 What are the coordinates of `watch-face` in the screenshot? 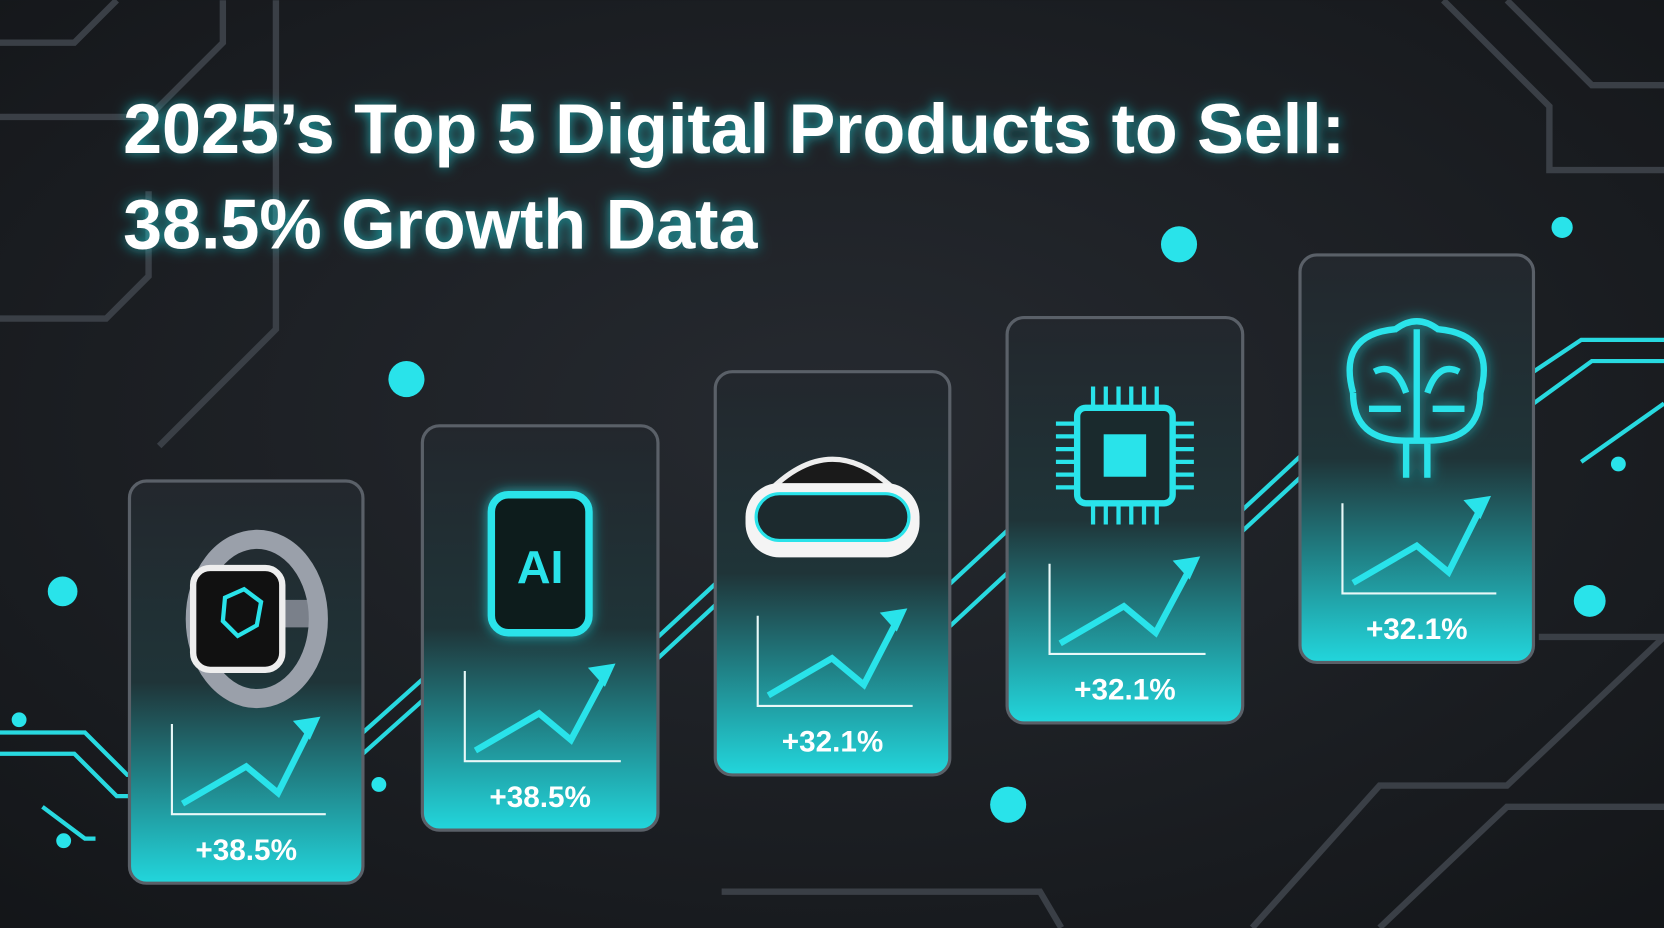 It's located at (242, 612).